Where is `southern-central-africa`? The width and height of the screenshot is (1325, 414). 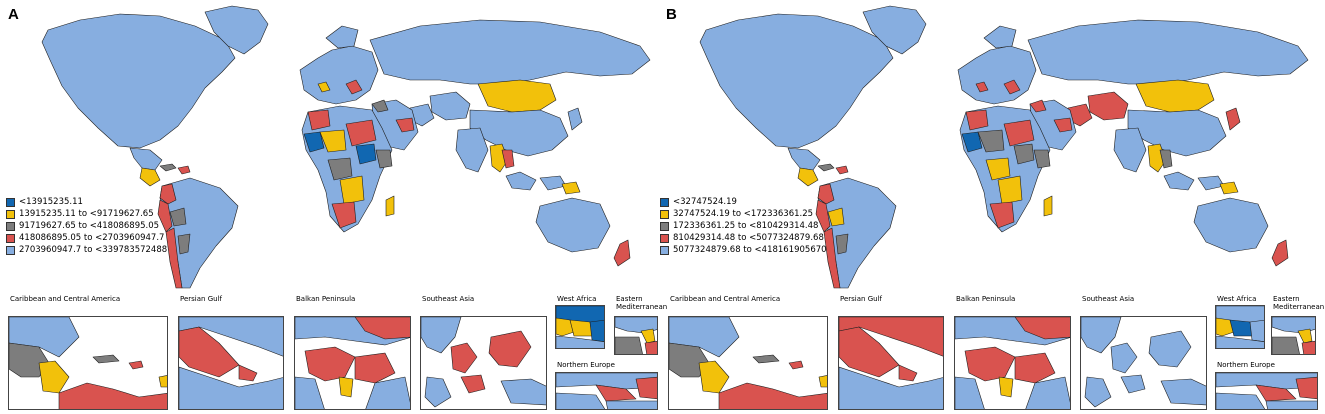
southern-central-africa is located at coordinates (352, 190).